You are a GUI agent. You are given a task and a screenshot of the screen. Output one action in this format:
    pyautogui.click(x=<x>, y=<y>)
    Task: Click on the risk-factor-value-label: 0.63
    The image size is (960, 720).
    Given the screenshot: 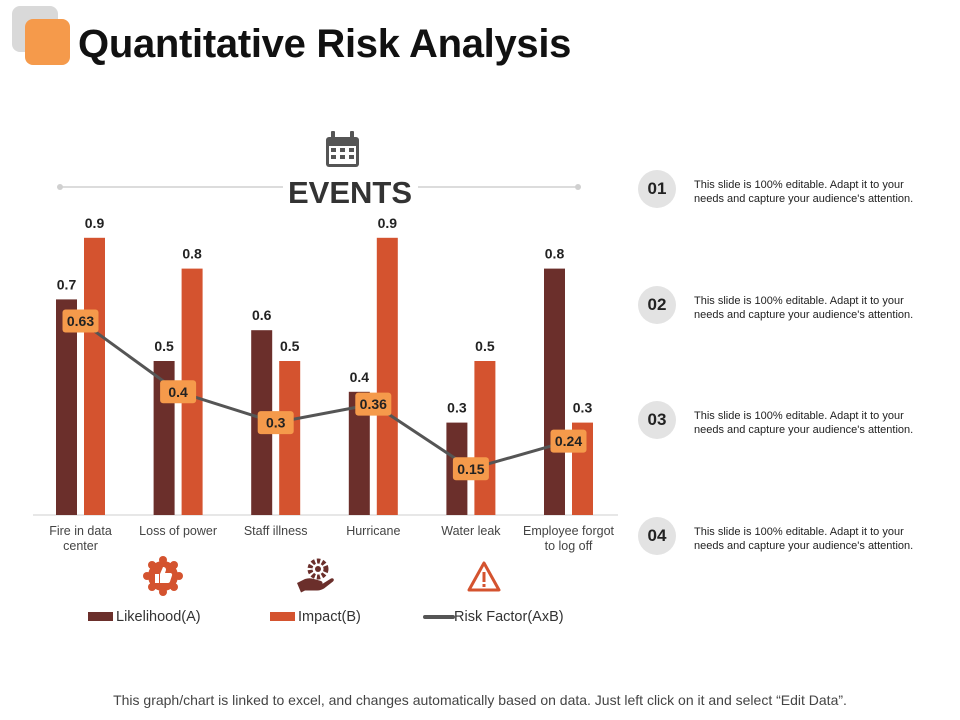 What is the action you would take?
    pyautogui.click(x=80, y=321)
    